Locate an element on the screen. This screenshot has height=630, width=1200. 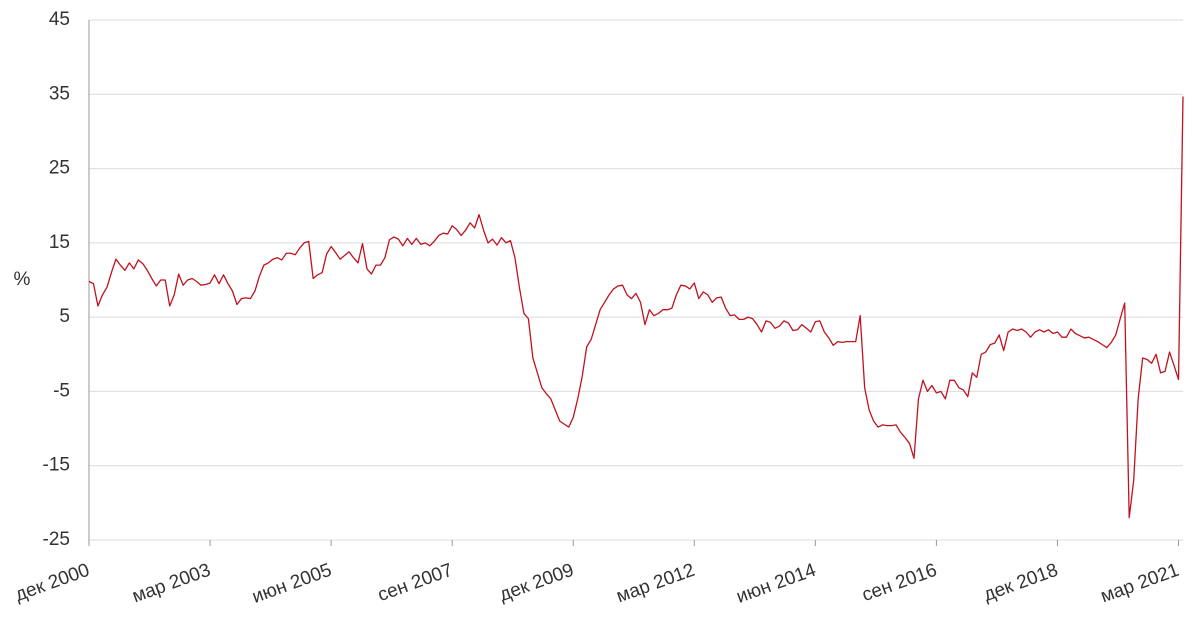
x-tick-label: дек 2000 is located at coordinates (52, 583).